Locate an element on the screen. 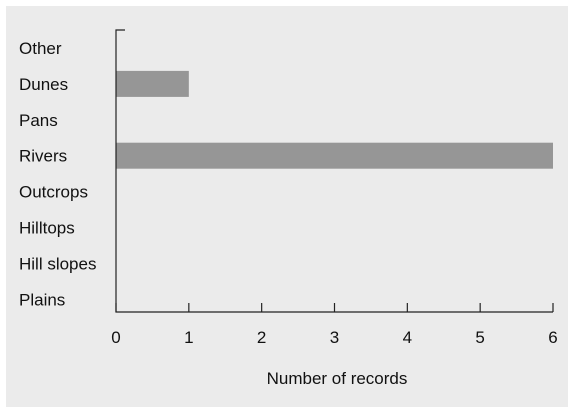 The height and width of the screenshot is (412, 573). x-axis-ticks: 0 1 2 3 4 5 6 is located at coordinates (334, 325).